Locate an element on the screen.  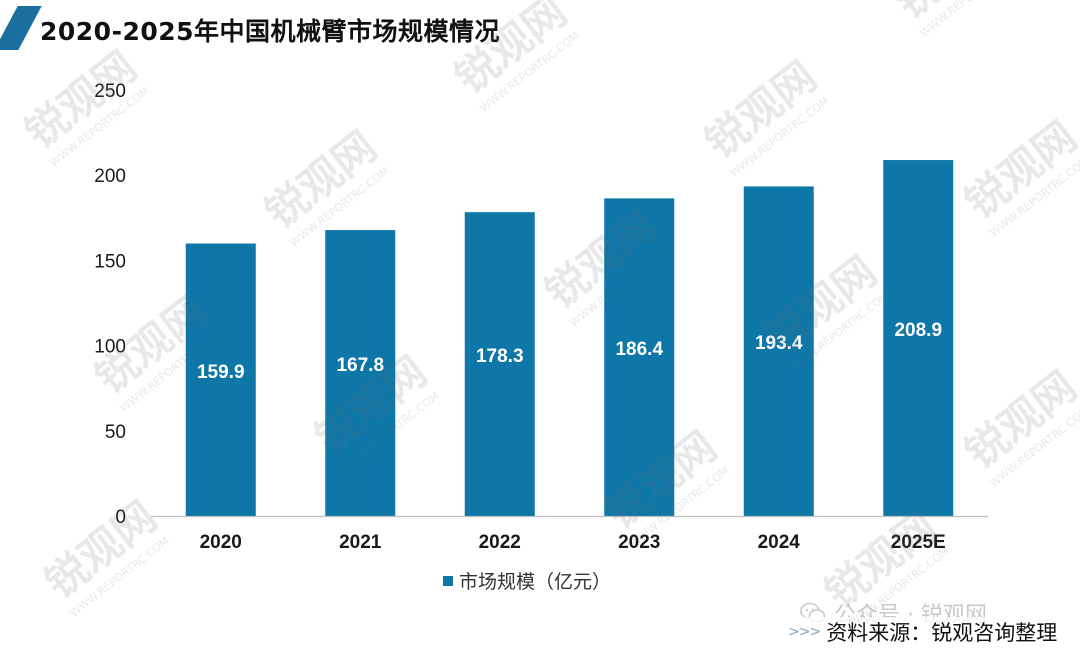
data-label: 208.9 is located at coordinates (918, 330).